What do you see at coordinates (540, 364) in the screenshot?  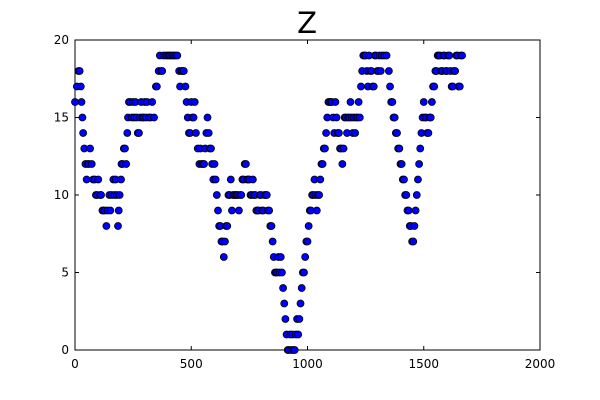 I see `x-tick-label: 2000` at bounding box center [540, 364].